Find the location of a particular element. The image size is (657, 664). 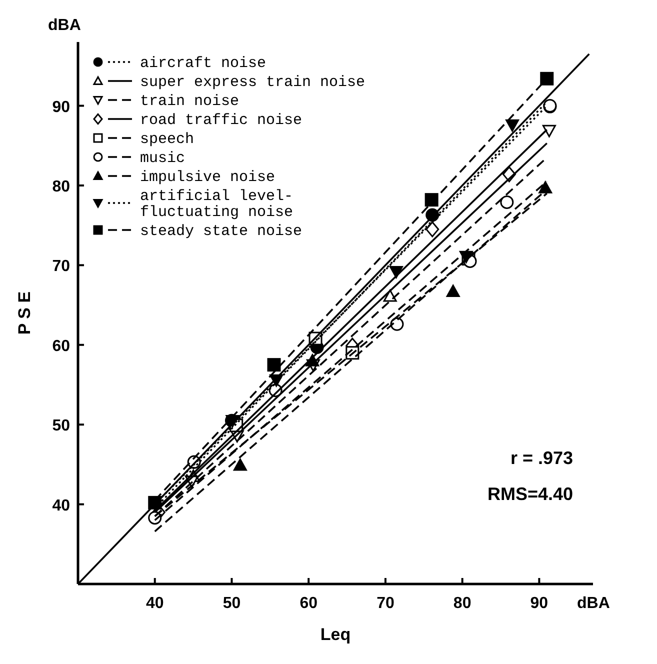

legend-label: steady state noise is located at coordinates (221, 231).